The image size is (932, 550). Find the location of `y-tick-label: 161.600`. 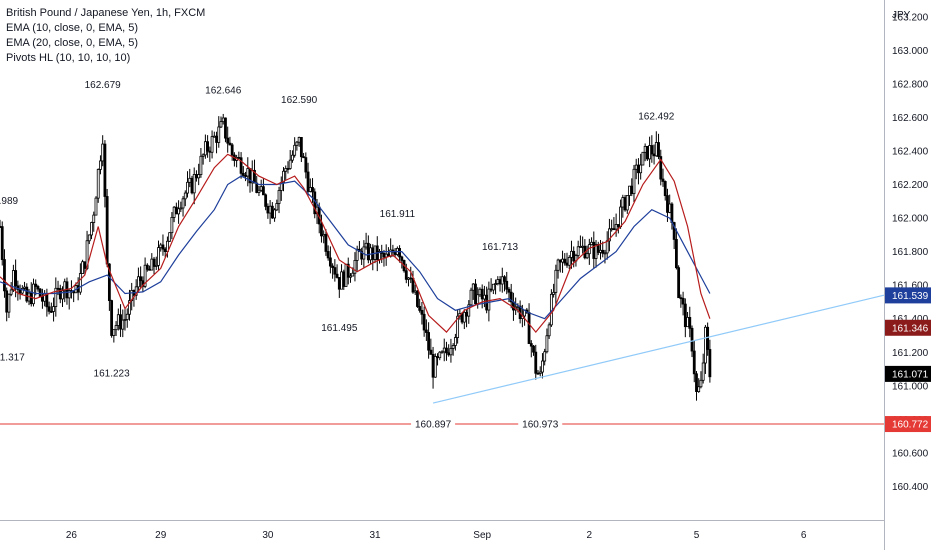

y-tick-label: 161.600 is located at coordinates (910, 286).